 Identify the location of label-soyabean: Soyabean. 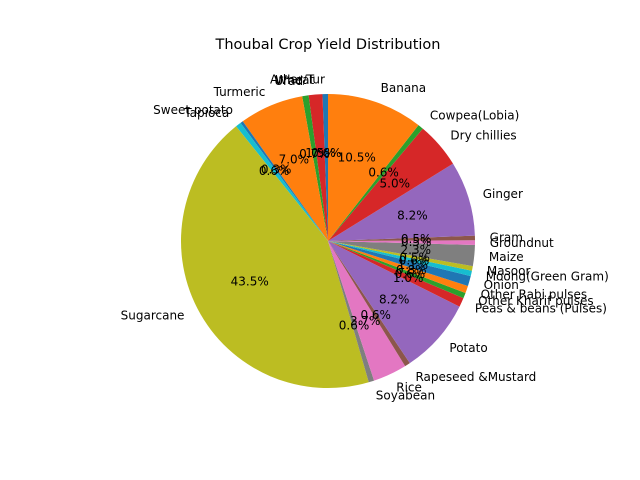
(405, 395).